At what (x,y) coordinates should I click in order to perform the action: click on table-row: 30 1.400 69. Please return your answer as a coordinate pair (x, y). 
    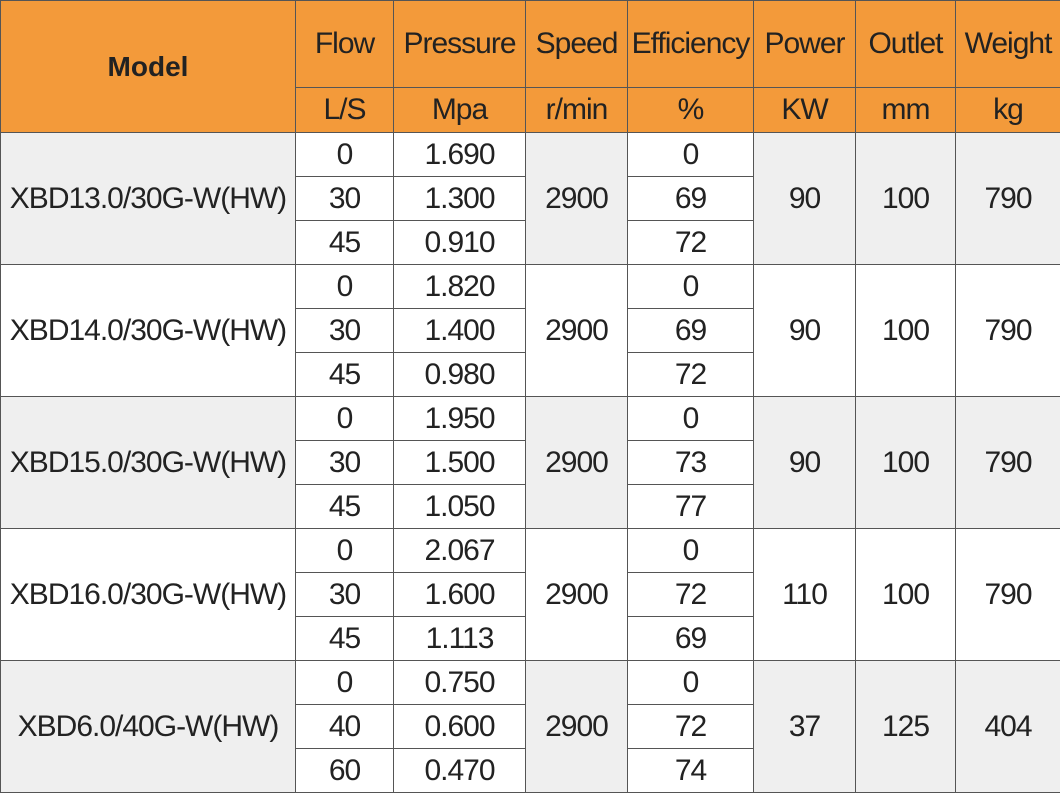
    Looking at the image, I should click on (530, 330).